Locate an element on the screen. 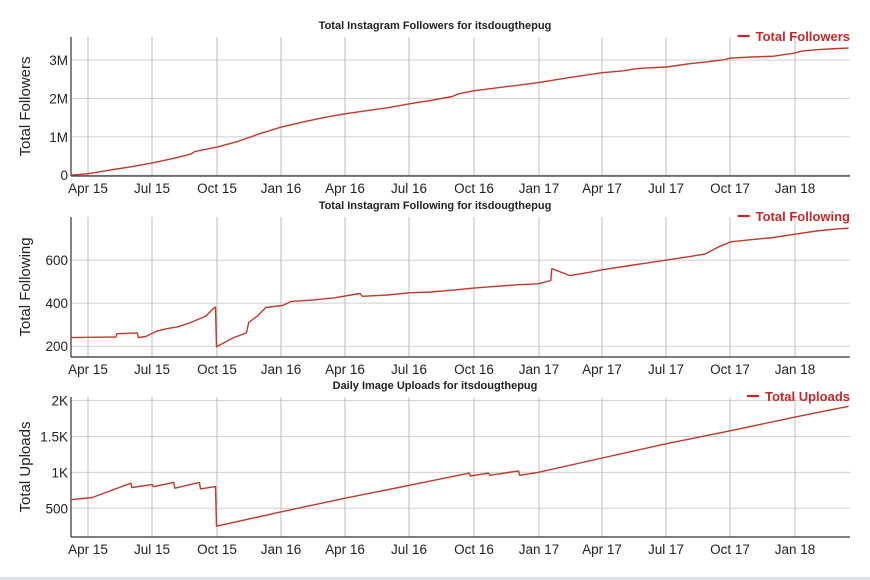 This screenshot has width=870, height=580. legend: Total Uploads is located at coordinates (798, 396).